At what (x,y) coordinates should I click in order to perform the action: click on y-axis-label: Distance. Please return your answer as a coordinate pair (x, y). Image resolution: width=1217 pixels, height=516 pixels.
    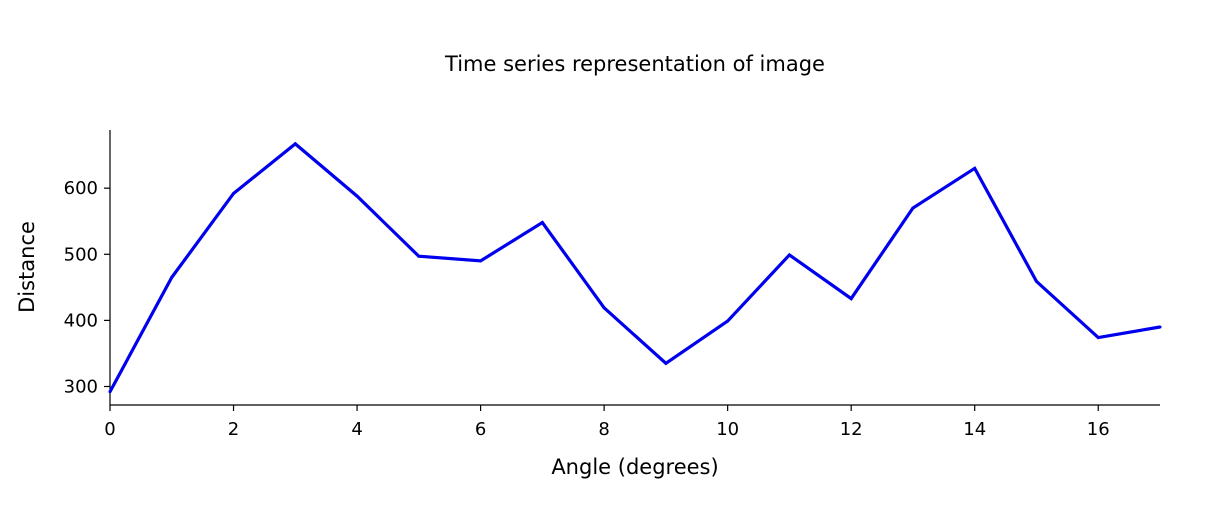
    Looking at the image, I should click on (27, 267).